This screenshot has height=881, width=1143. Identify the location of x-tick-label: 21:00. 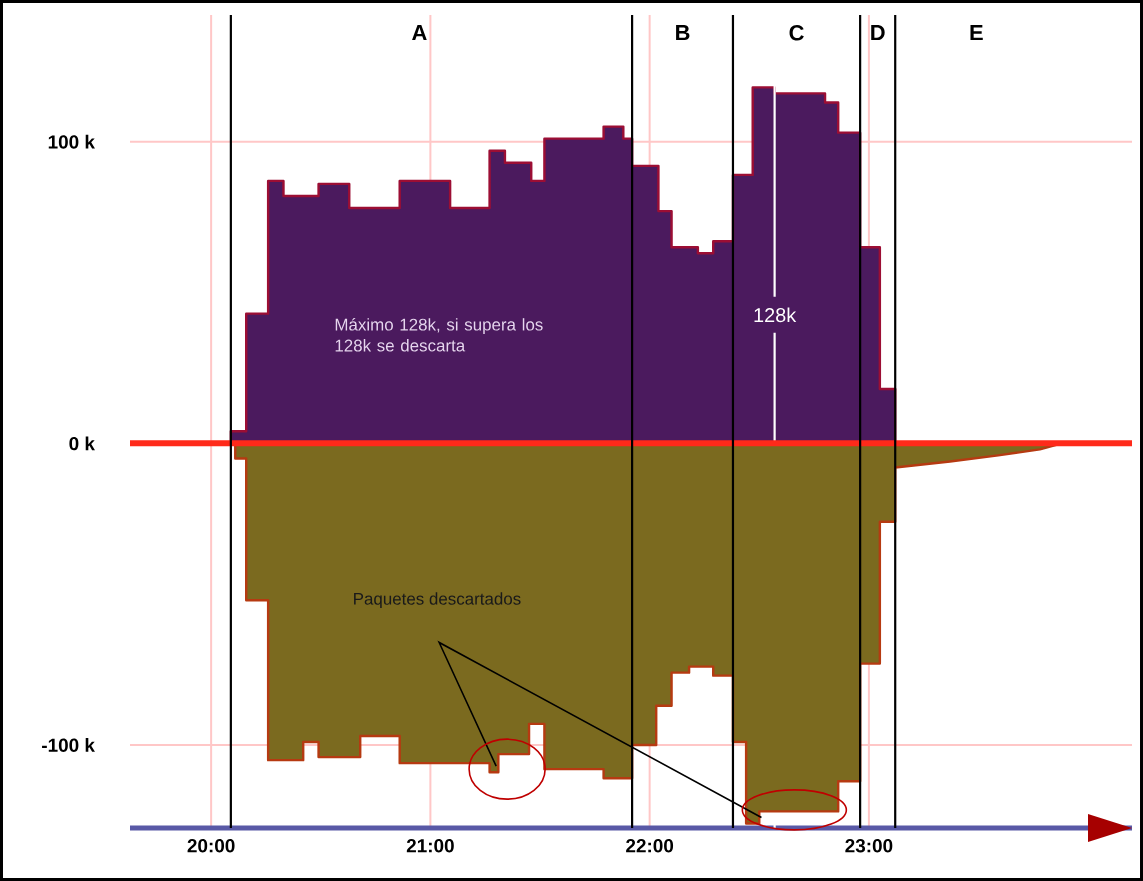
(430, 846).